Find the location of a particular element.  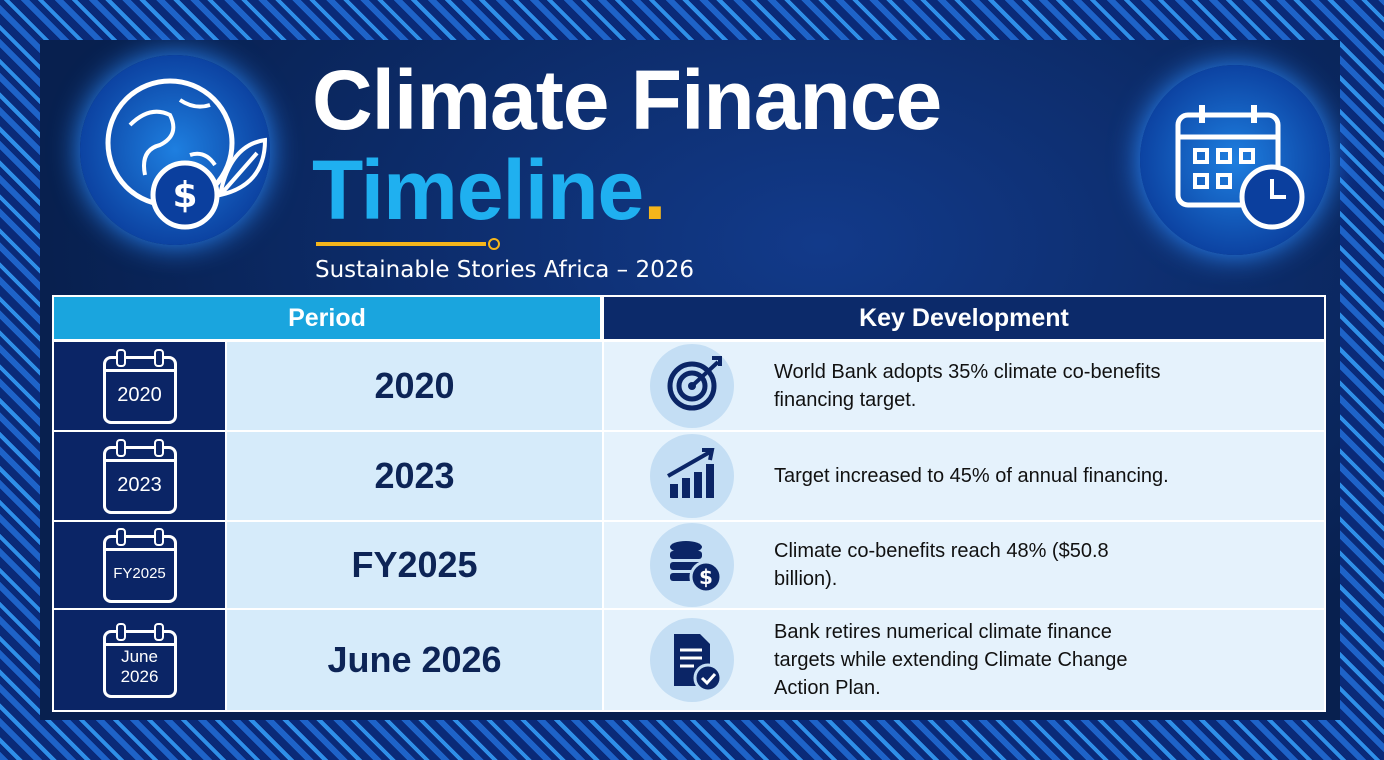

column-header: Period is located at coordinates (327, 318).